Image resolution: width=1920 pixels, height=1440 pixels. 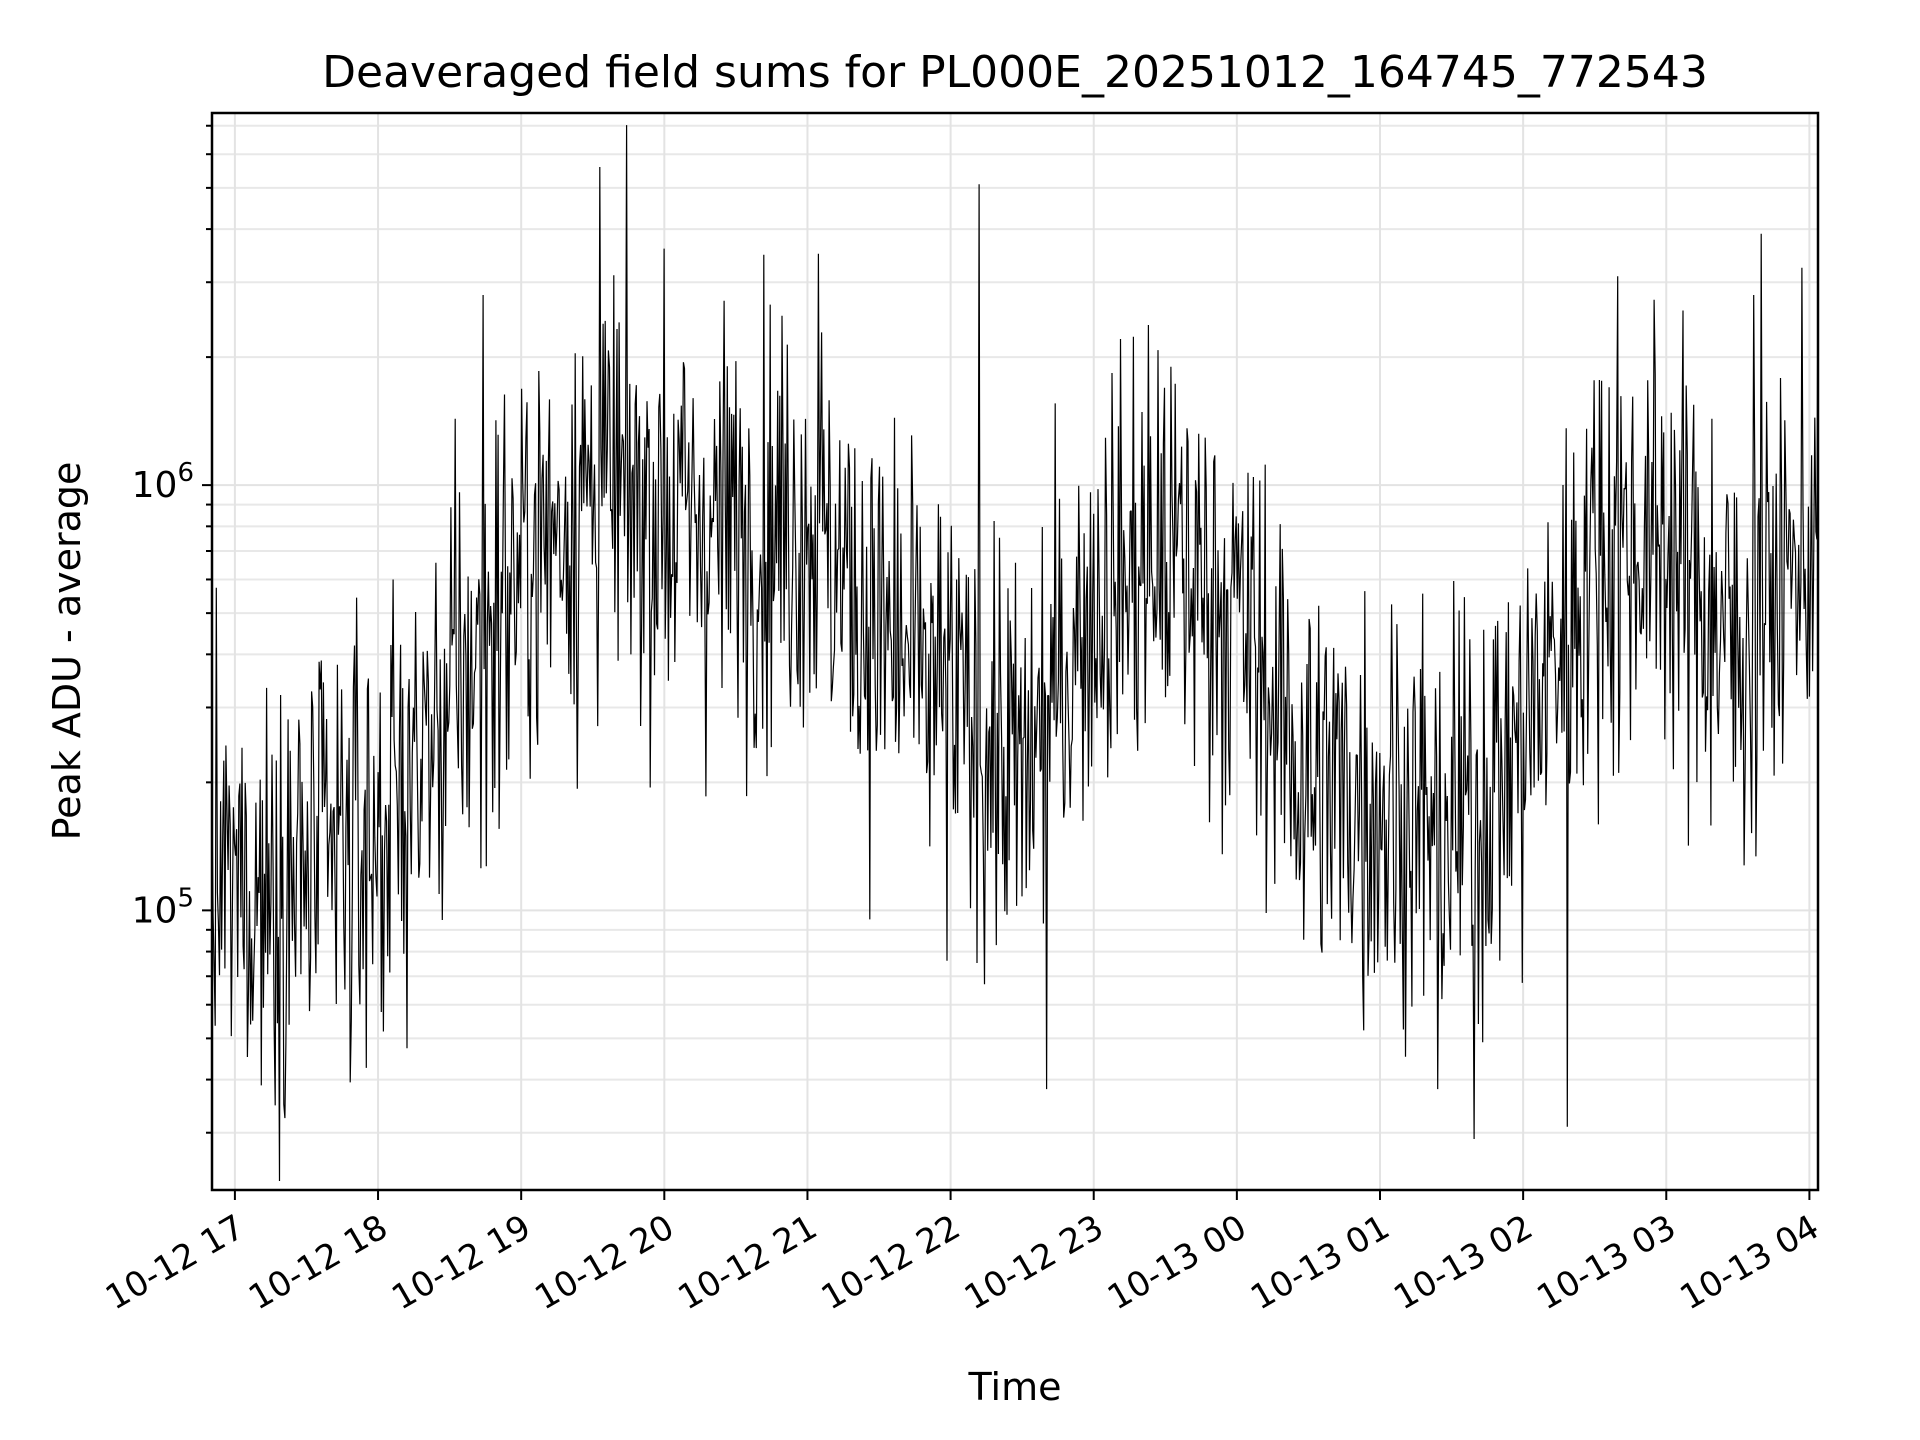 I want to click on y-axis-label: Peak ADU - average, so click(x=67, y=651).